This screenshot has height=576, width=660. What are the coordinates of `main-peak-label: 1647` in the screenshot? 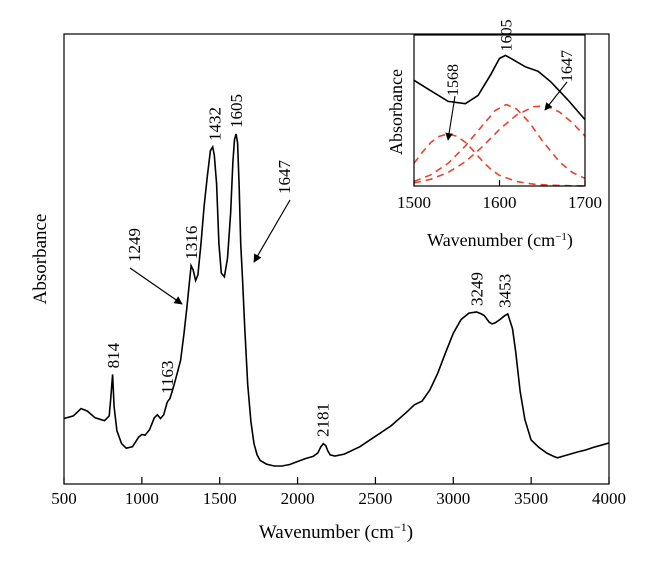 It's located at (284, 177).